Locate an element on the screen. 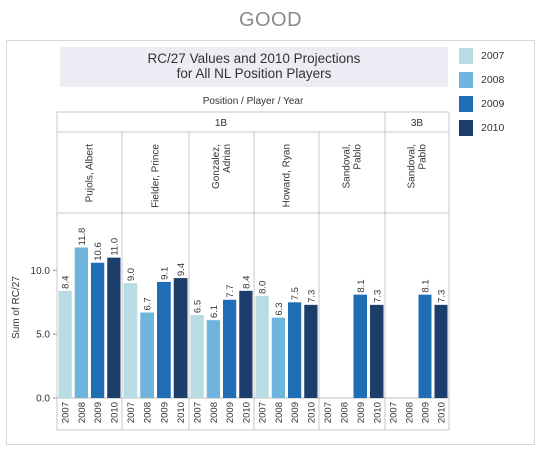 The width and height of the screenshot is (541, 450). legend-swatch-2009 is located at coordinates (466, 104).